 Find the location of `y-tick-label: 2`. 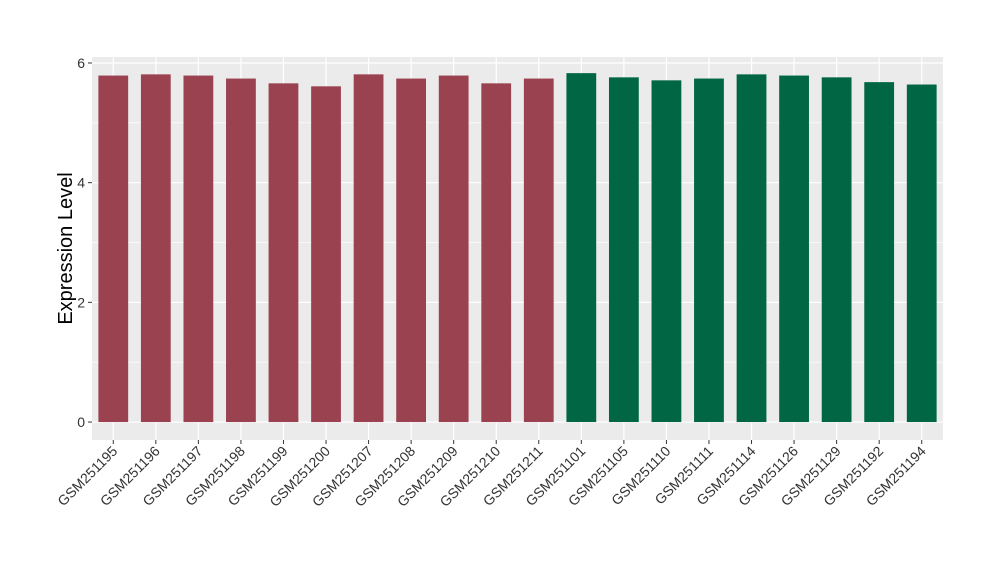

y-tick-label: 2 is located at coordinates (81, 302).